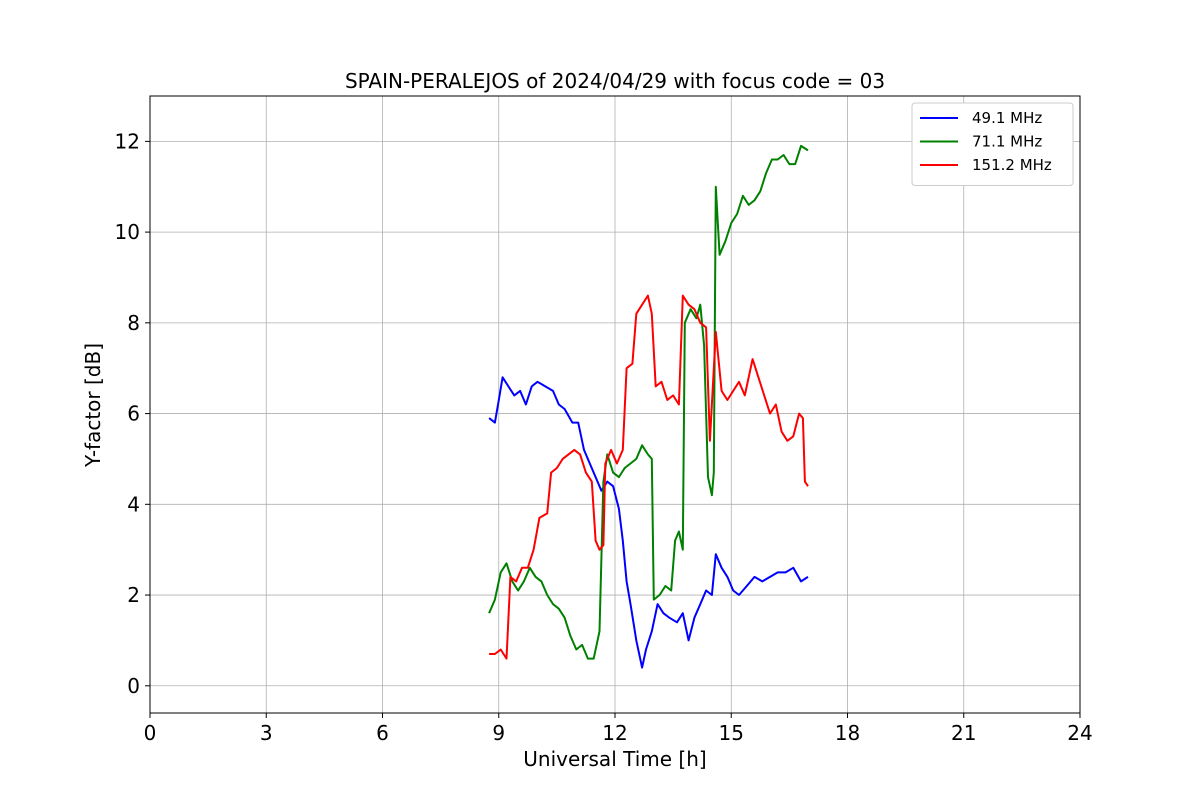 Image resolution: width=1200 pixels, height=805 pixels. Describe the element at coordinates (133, 323) in the screenshot. I see `y-tick-label: 8` at that location.